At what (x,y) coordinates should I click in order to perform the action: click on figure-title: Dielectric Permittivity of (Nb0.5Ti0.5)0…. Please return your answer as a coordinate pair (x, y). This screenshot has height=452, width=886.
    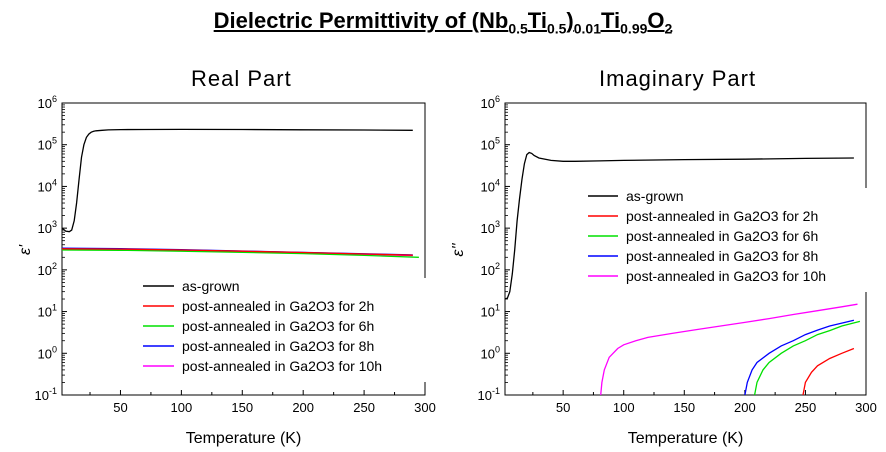
    Looking at the image, I should click on (443, 22).